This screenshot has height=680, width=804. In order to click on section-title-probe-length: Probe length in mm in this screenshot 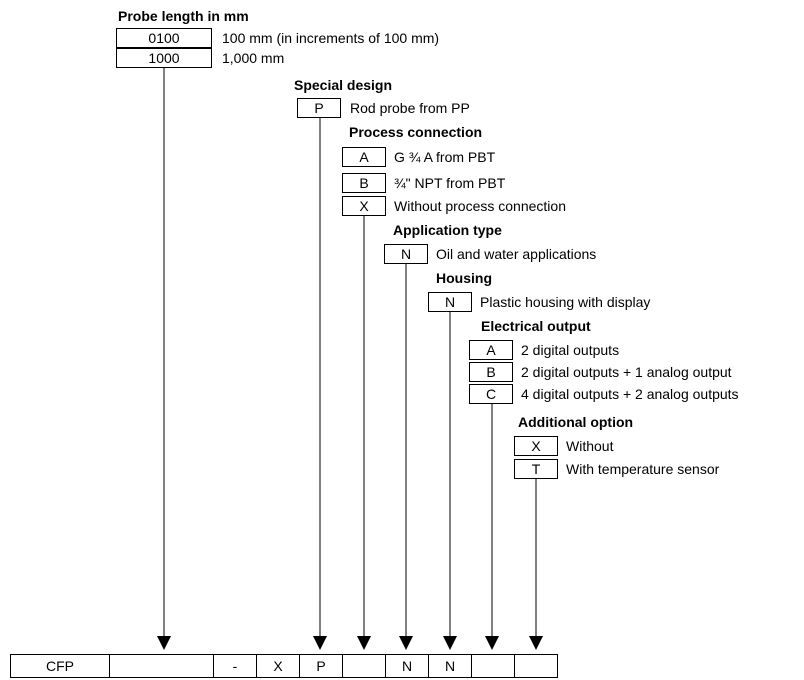, I will do `click(183, 16)`.